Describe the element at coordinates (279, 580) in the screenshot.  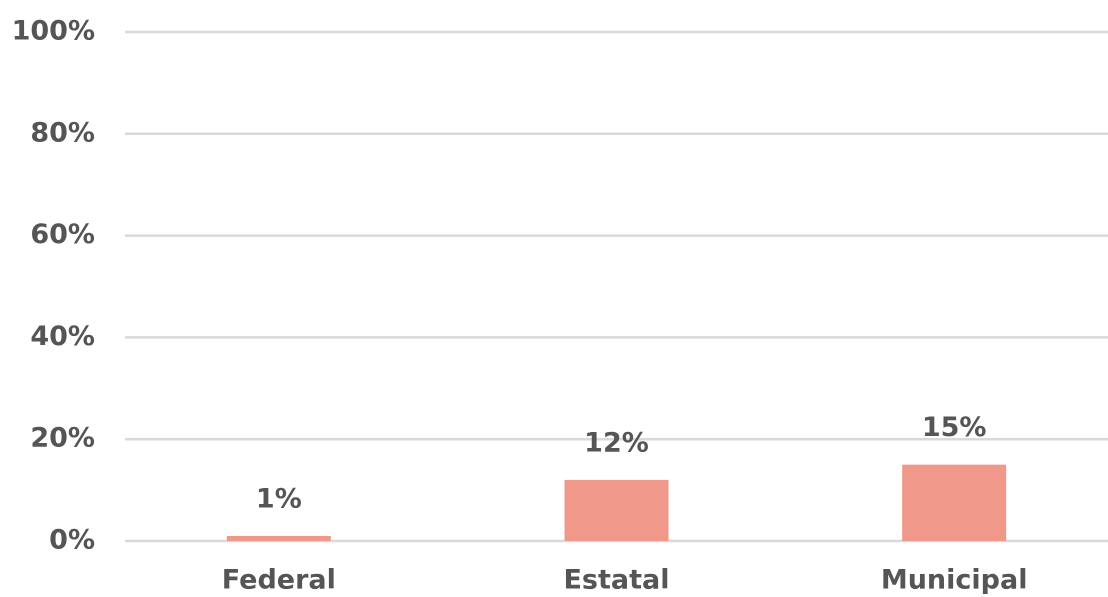
I see `x-tick-label: Federal` at that location.